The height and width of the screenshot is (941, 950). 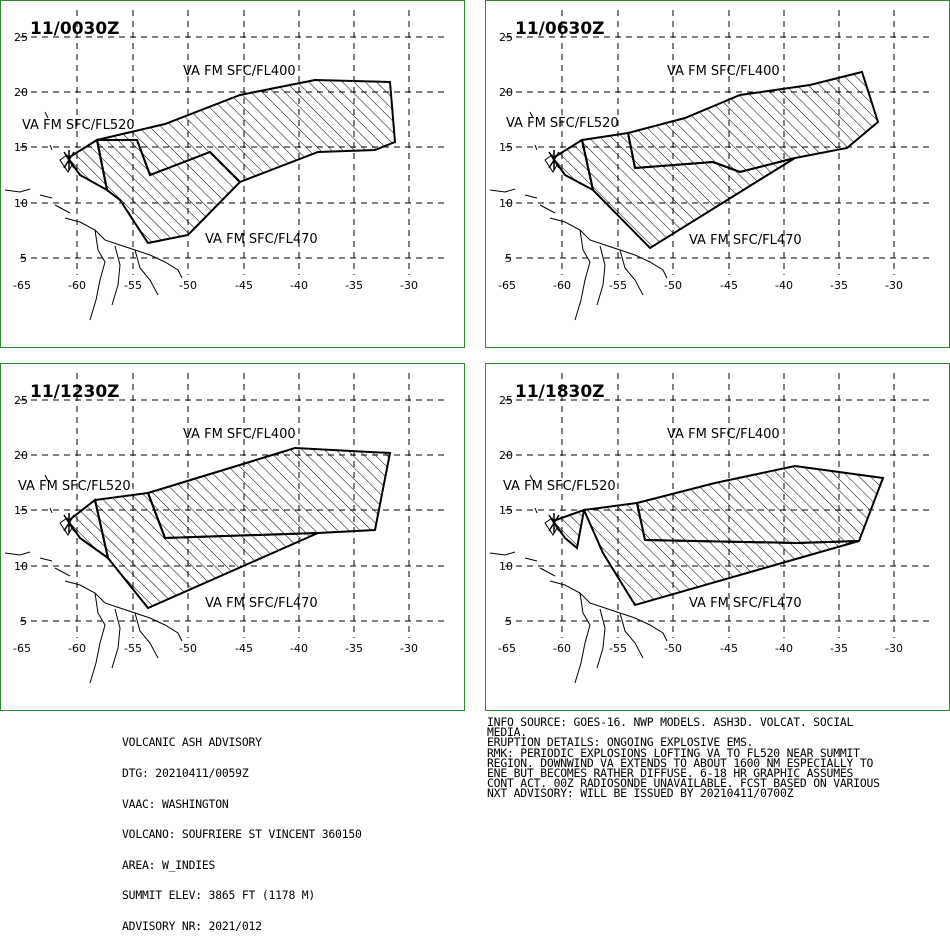 I want to click on lat-lon-grid, so click(x=717, y=505).